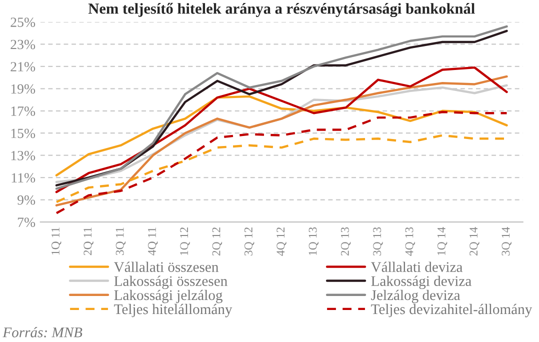 This screenshot has width=539, height=342. Describe the element at coordinates (153, 242) in the screenshot. I see `x-tick-label: 4Q 11` at that location.